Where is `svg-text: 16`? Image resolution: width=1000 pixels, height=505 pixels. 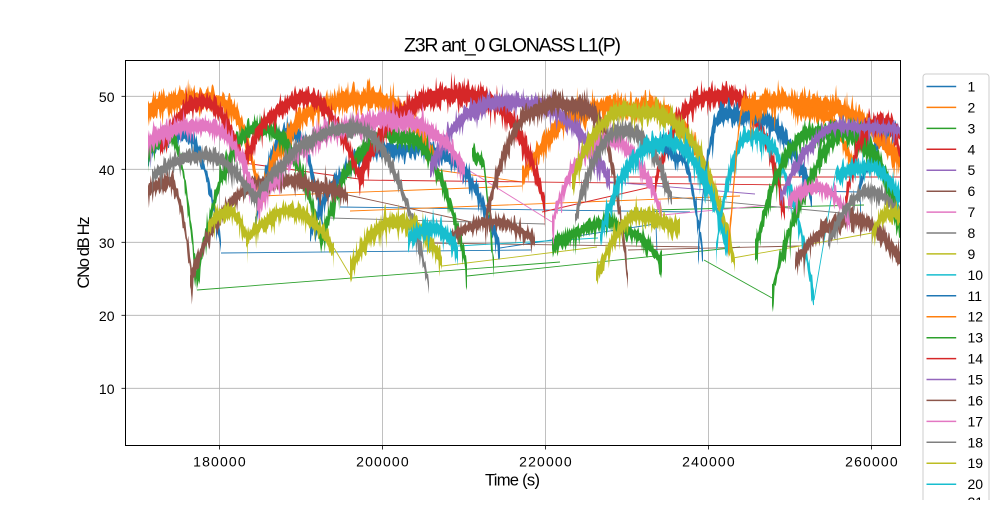 svg-text: 16 is located at coordinates (976, 400).